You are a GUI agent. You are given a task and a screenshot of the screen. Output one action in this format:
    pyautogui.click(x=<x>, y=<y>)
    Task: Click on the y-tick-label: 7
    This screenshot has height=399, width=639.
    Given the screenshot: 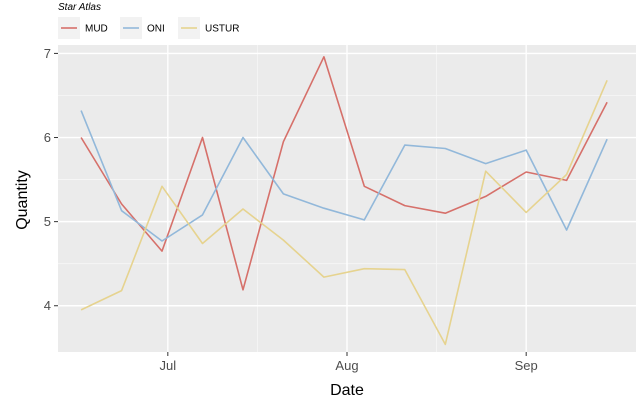 What is the action you would take?
    pyautogui.click(x=47, y=53)
    